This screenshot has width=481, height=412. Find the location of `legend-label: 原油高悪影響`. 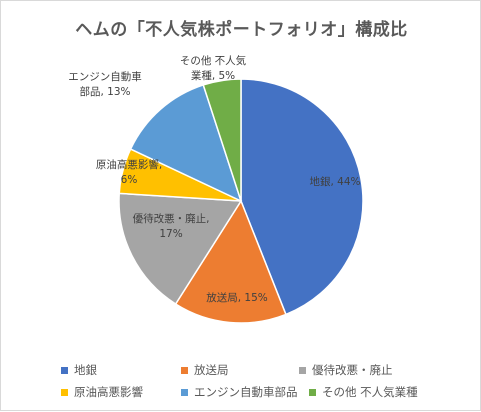

legend-label: 原油高悪影響 is located at coordinates (108, 392).